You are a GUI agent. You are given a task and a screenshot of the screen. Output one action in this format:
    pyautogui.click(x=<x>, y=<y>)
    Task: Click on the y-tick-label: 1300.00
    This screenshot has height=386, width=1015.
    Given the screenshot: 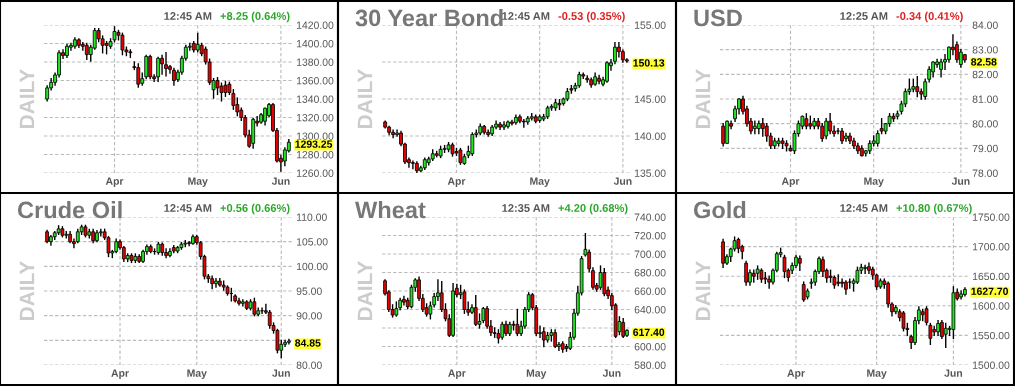 What is the action you would take?
    pyautogui.click(x=315, y=136)
    